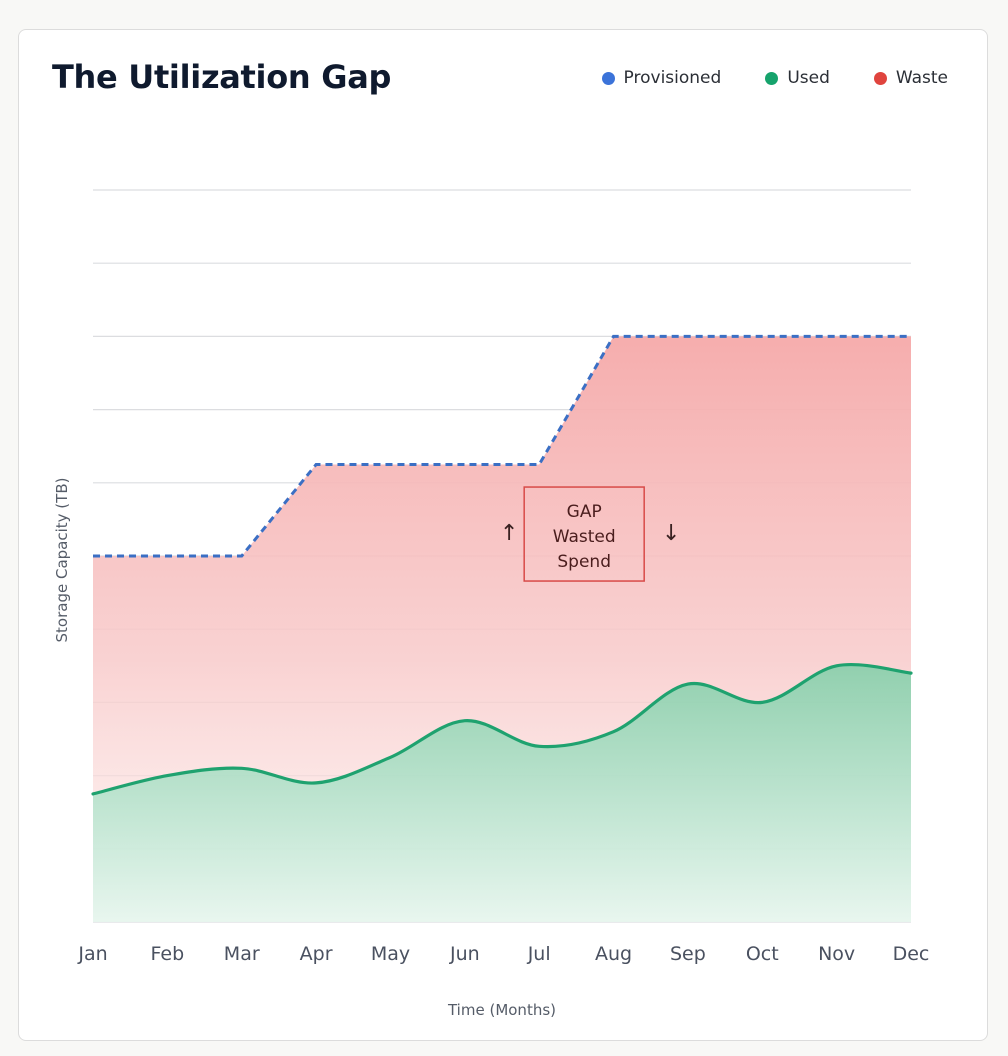 The image size is (1008, 1056). I want to click on chart-title: The Utilization Gap, so click(222, 77).